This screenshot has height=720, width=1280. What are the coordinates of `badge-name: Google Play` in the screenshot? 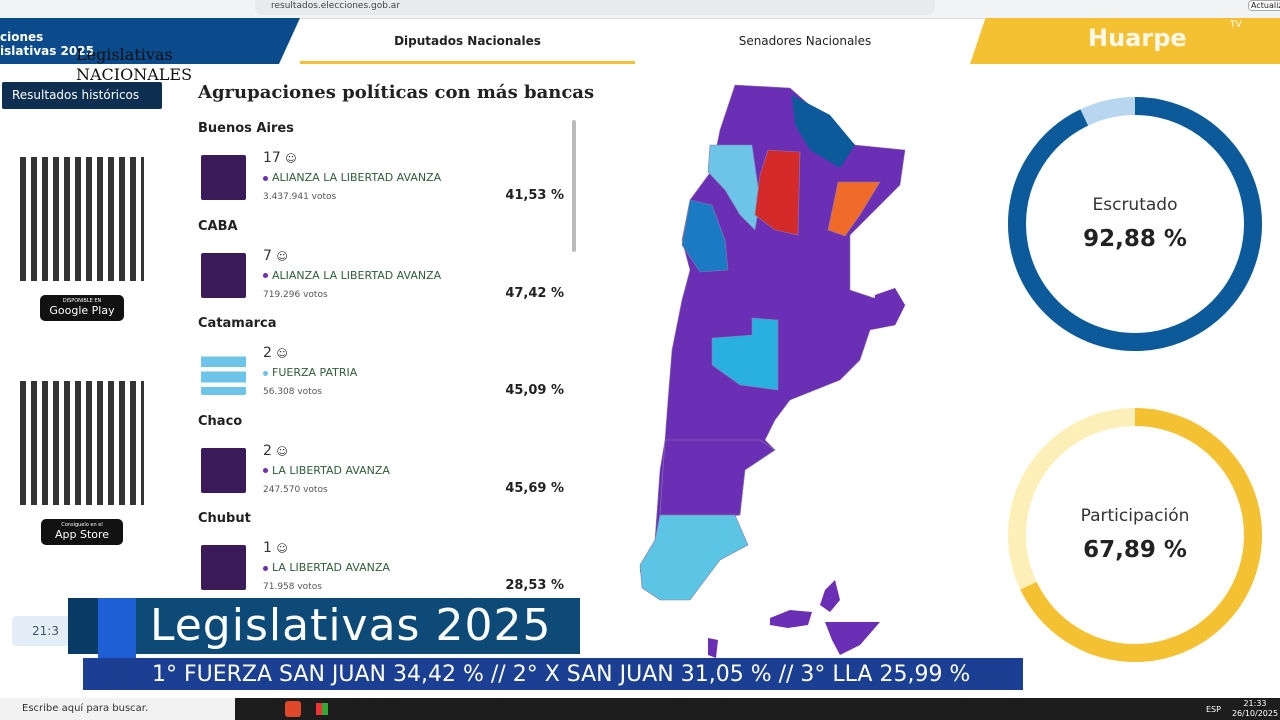 It's located at (82, 310).